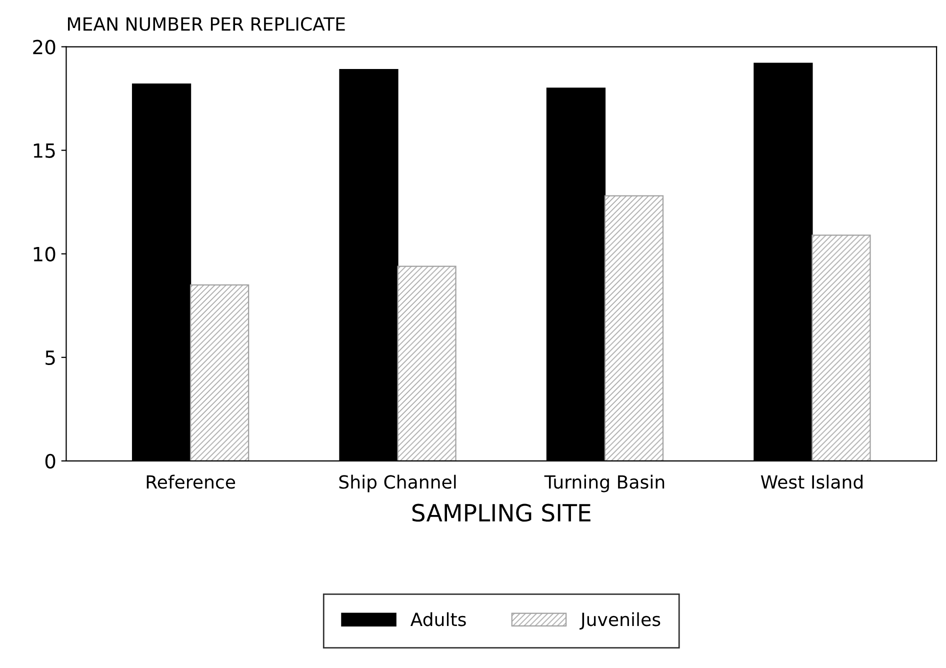 The width and height of the screenshot is (946, 668). I want to click on y-axis-title: MEAN NUMBER PER REPLICATE, so click(206, 24).